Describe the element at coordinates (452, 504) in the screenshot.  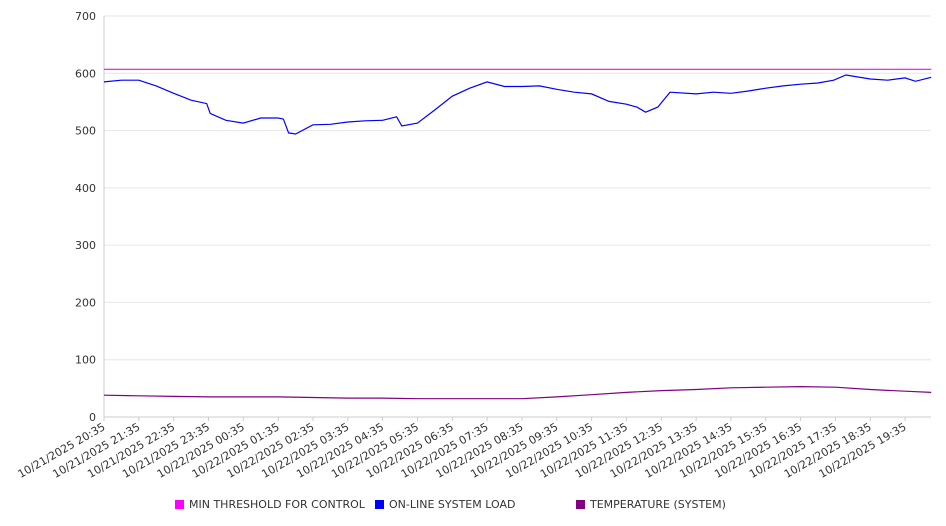
I see `legend-label: ON-LINE SYSTEM LOAD` at that location.